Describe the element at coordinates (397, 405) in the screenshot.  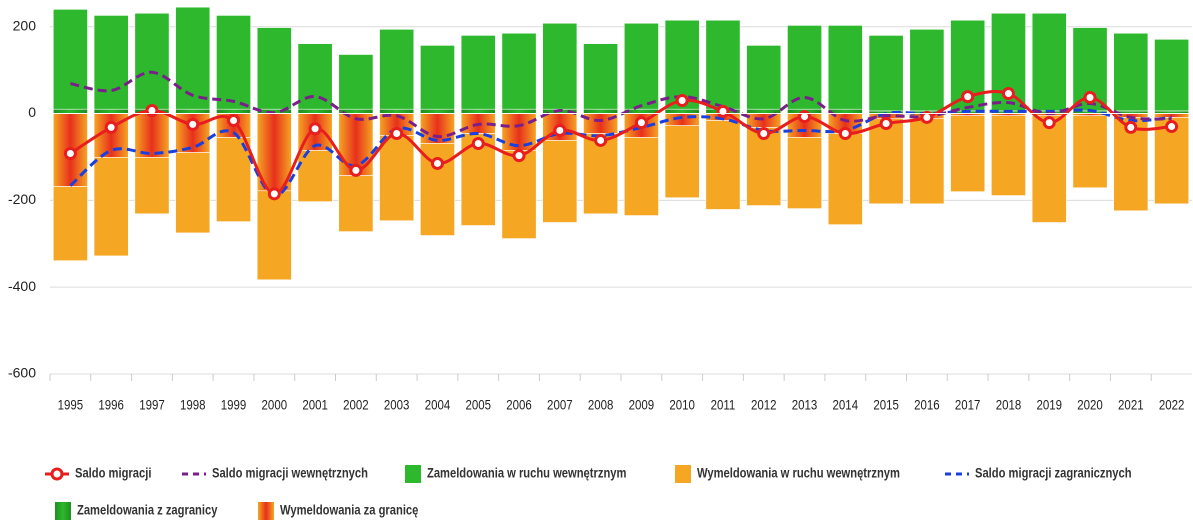
I see `x-tick-label: 2003` at that location.